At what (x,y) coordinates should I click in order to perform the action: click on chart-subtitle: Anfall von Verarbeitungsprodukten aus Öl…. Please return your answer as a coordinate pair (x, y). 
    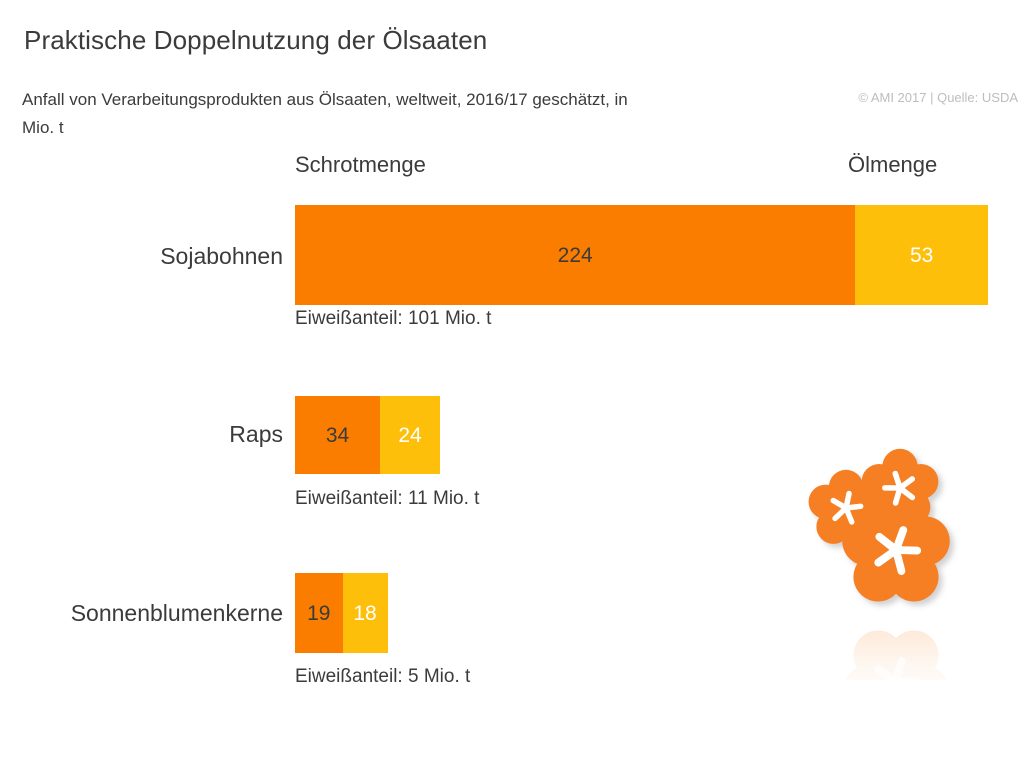
    Looking at the image, I should click on (325, 113).